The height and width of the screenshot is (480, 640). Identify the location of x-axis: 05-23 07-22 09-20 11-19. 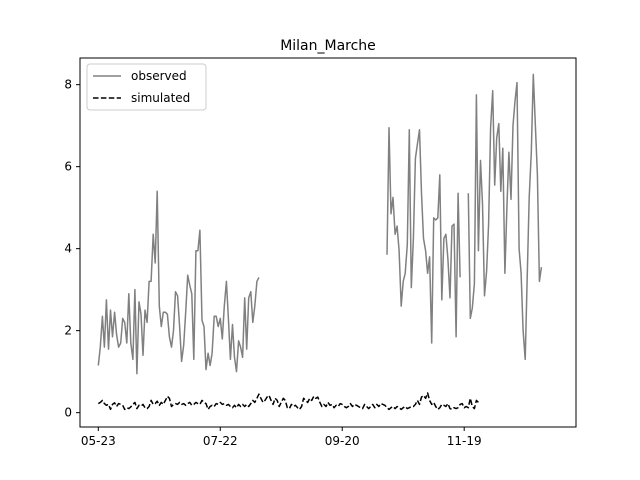
(281, 437).